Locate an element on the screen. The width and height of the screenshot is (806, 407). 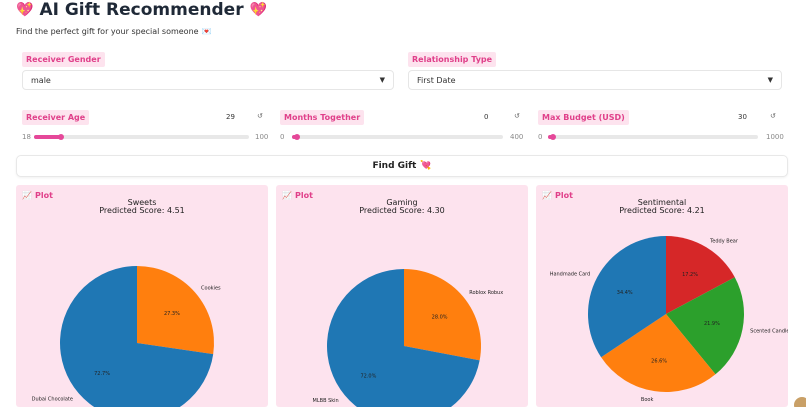
months-value: 0 is located at coordinates (486, 117).